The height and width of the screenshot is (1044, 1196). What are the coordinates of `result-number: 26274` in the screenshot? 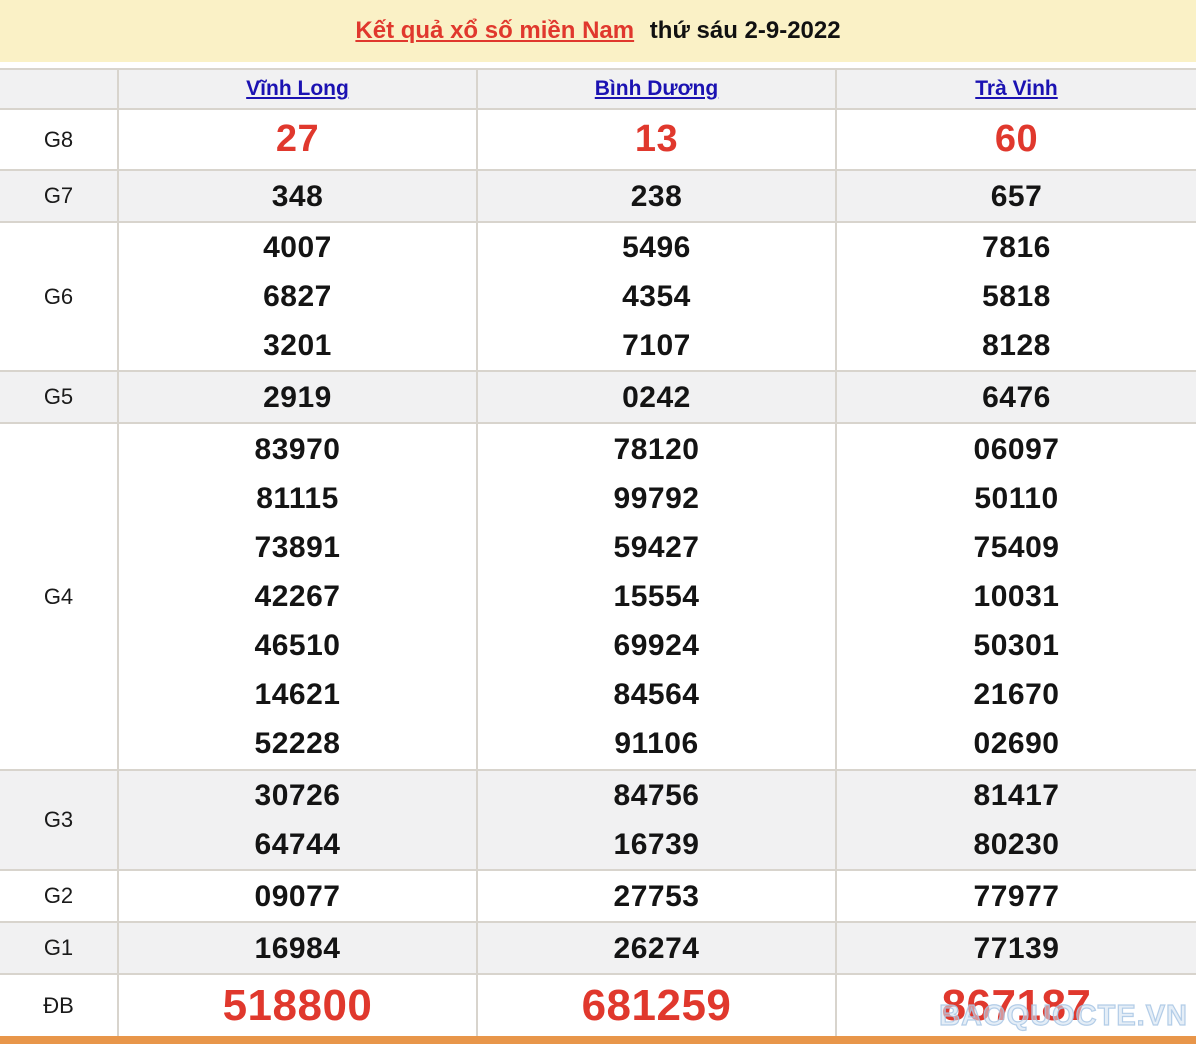 It's located at (656, 948).